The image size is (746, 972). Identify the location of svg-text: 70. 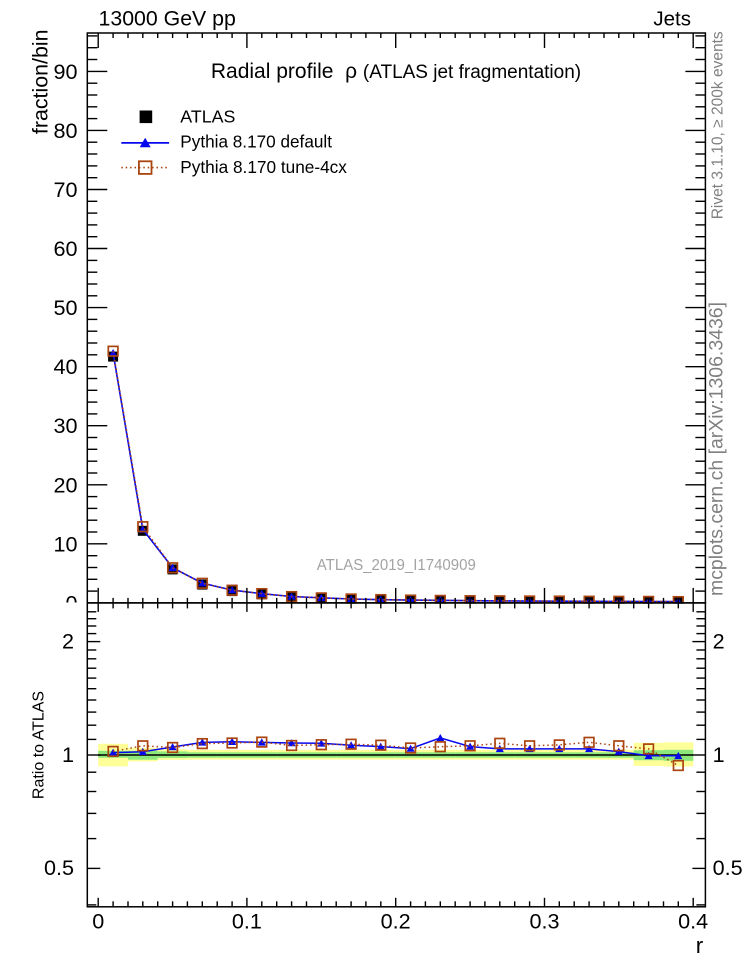
(65, 189).